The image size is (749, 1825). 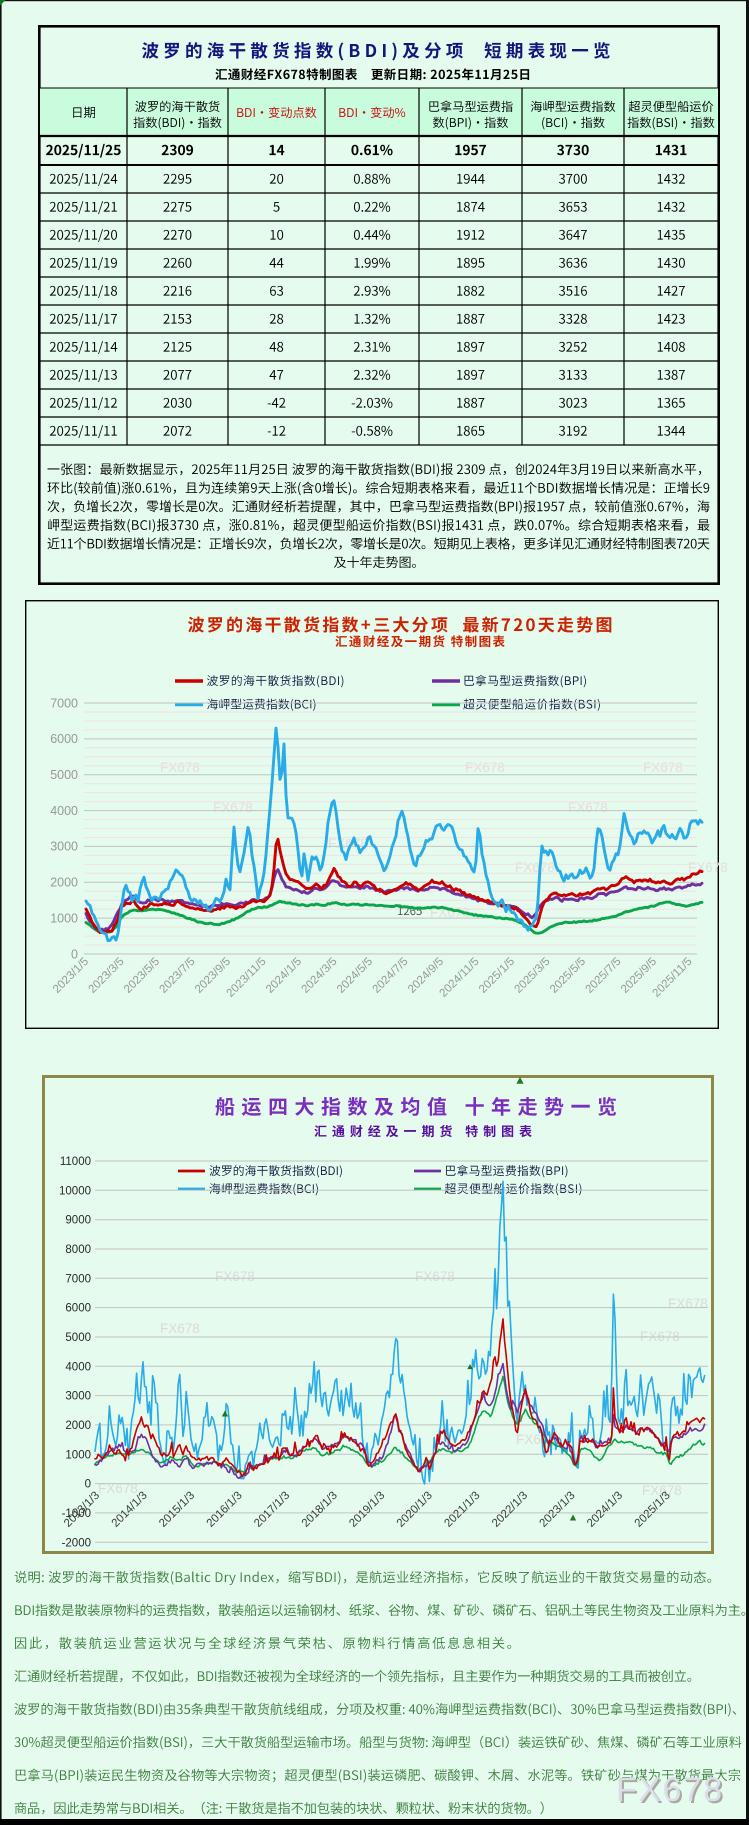 What do you see at coordinates (75, 1162) in the screenshot?
I see `svg-text: 11000` at bounding box center [75, 1162].